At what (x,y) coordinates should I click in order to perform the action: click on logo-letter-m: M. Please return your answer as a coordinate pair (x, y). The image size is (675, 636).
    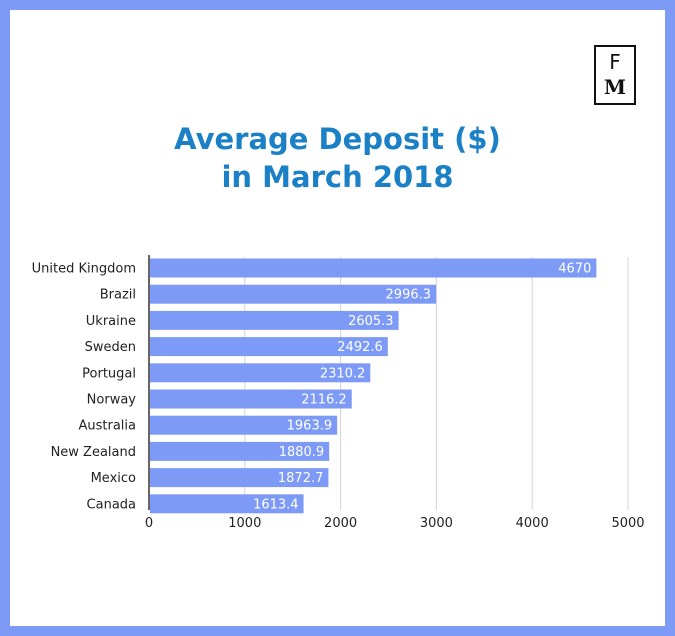
    Looking at the image, I should click on (615, 87).